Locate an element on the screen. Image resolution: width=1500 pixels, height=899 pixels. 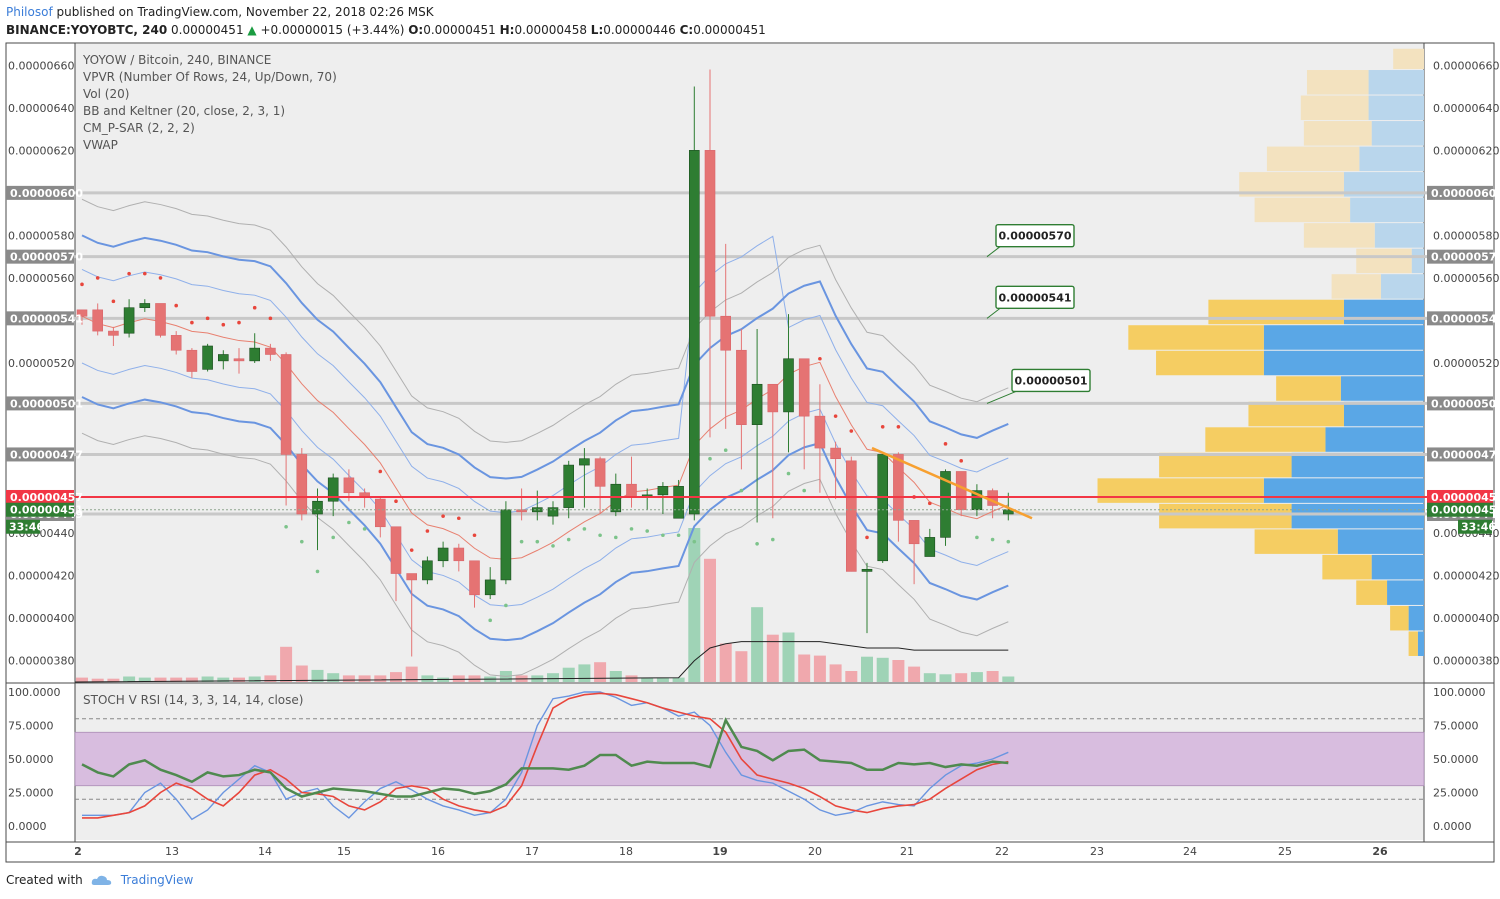
level-tag-left: 0.00000501 is located at coordinates (46, 403).